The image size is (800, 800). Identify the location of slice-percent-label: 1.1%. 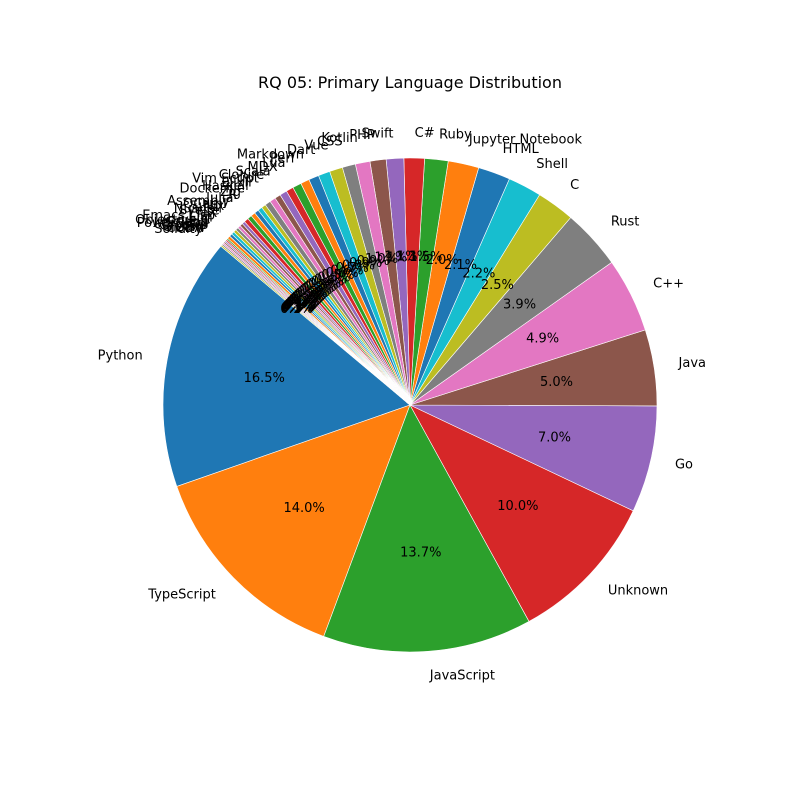
(400, 257).